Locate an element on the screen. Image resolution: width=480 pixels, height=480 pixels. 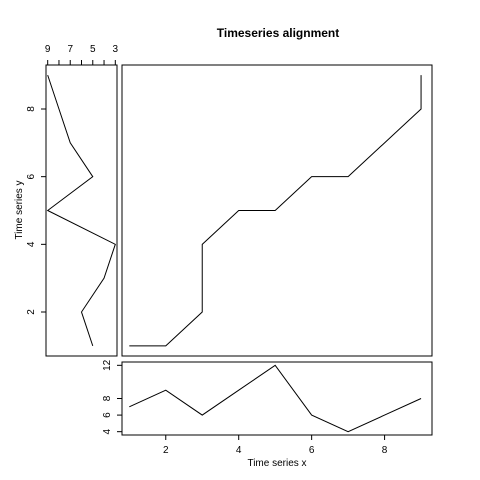
series-y-line is located at coordinates (81, 210).